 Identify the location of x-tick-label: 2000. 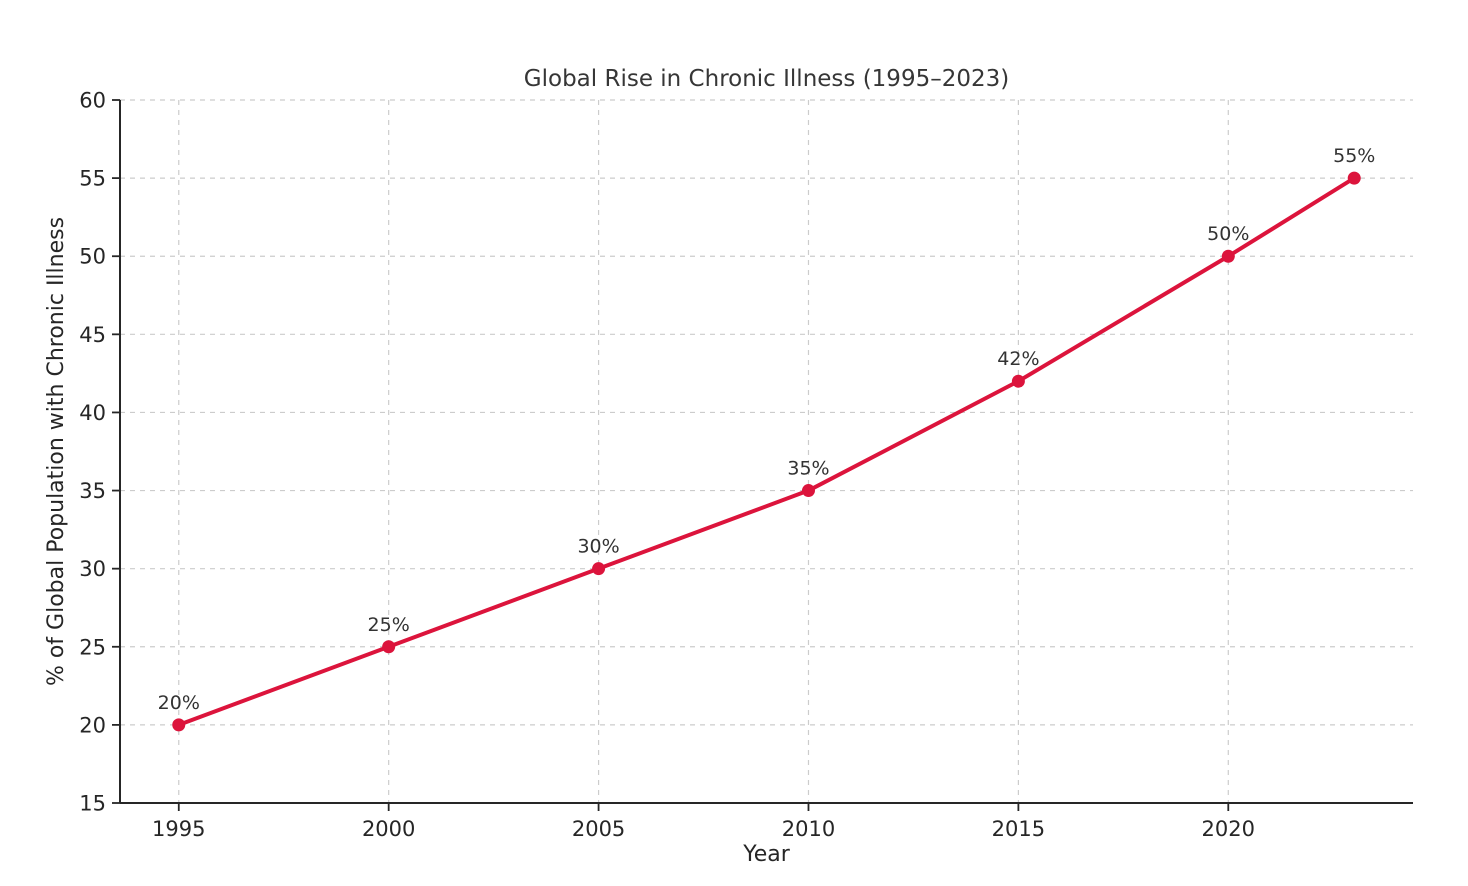
(388, 829).